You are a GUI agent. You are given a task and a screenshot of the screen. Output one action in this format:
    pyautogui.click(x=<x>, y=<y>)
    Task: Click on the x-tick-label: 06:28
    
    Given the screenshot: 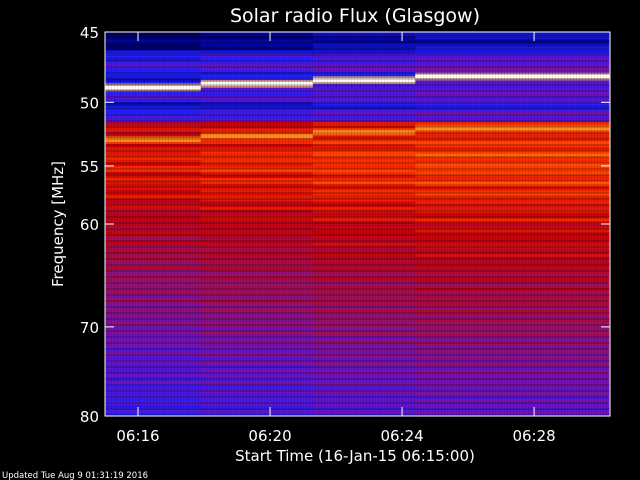 What is the action you would take?
    pyautogui.click(x=533, y=436)
    